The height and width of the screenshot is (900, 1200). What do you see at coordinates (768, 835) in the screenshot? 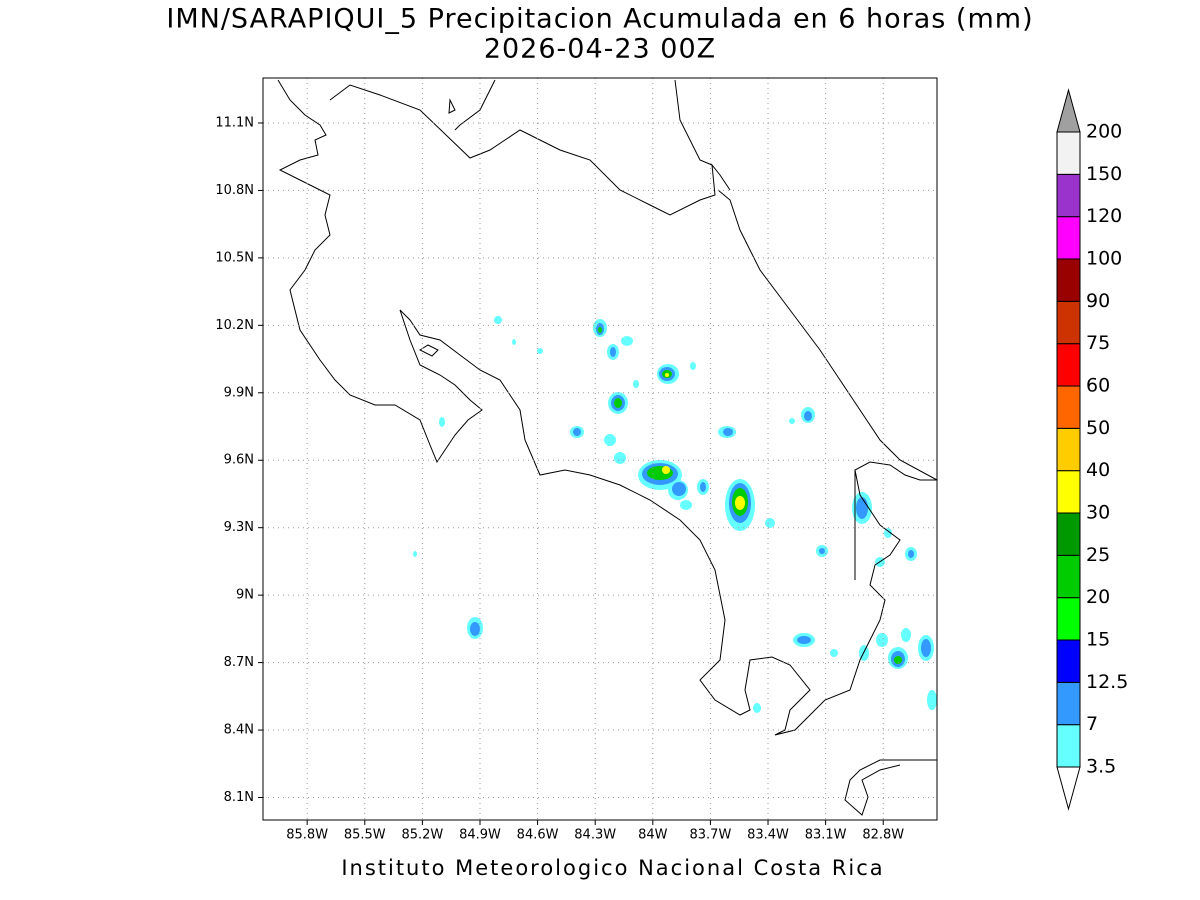
I see `x-tick-label: 83.4W` at bounding box center [768, 835].